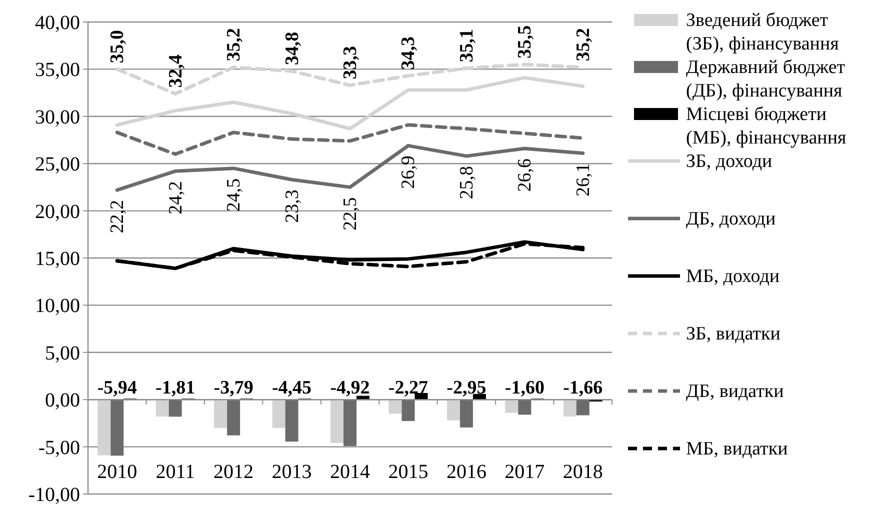 The height and width of the screenshot is (514, 890). Describe the element at coordinates (583, 179) in the screenshot. I see `data-label: 26,1` at that location.